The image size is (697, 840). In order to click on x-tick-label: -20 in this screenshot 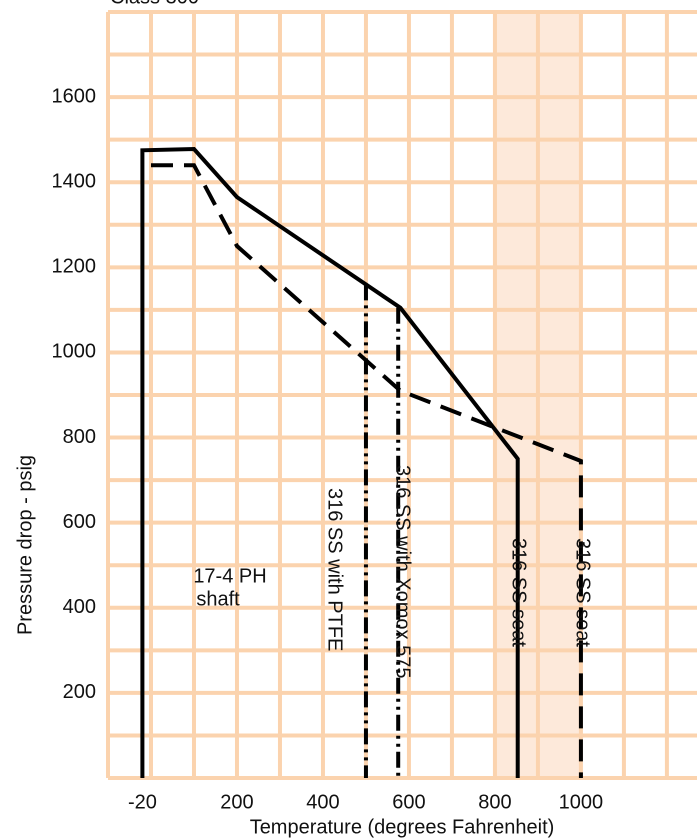, I will do `click(142, 802)`.